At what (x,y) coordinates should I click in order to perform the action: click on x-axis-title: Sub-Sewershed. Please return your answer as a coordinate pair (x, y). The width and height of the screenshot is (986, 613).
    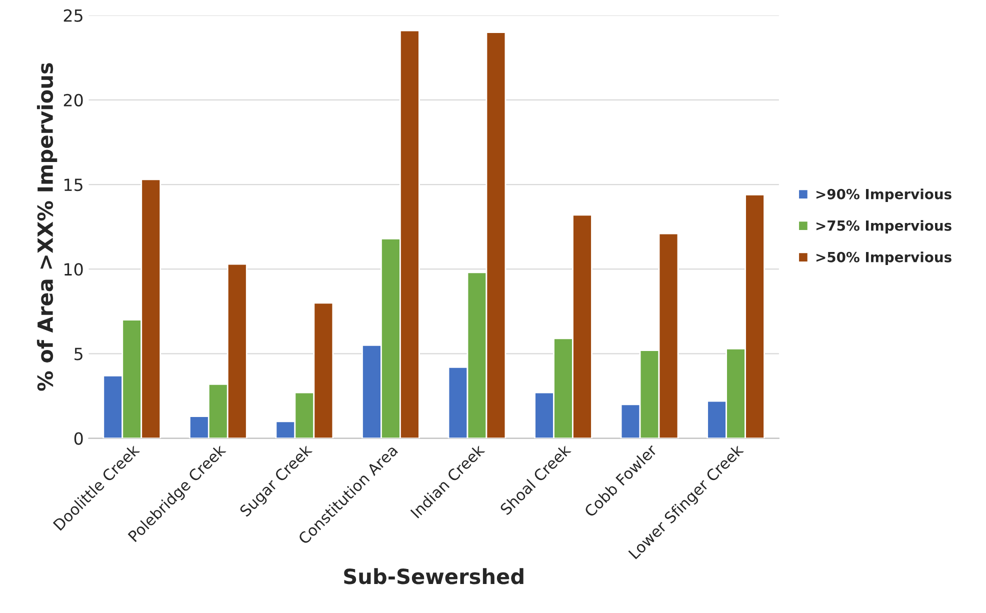
    Looking at the image, I should click on (434, 576).